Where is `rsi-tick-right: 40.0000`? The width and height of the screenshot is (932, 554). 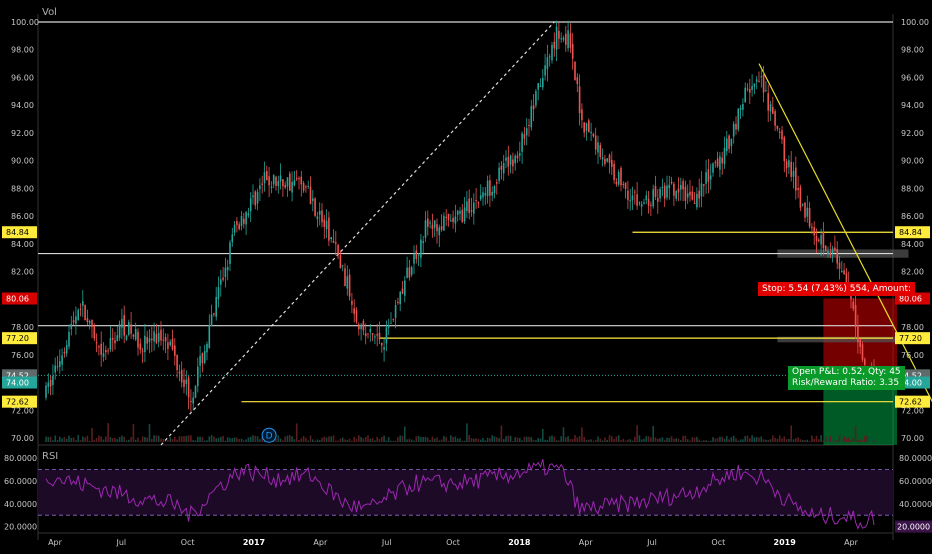 rsi-tick-right: 40.0000 is located at coordinates (915, 504).